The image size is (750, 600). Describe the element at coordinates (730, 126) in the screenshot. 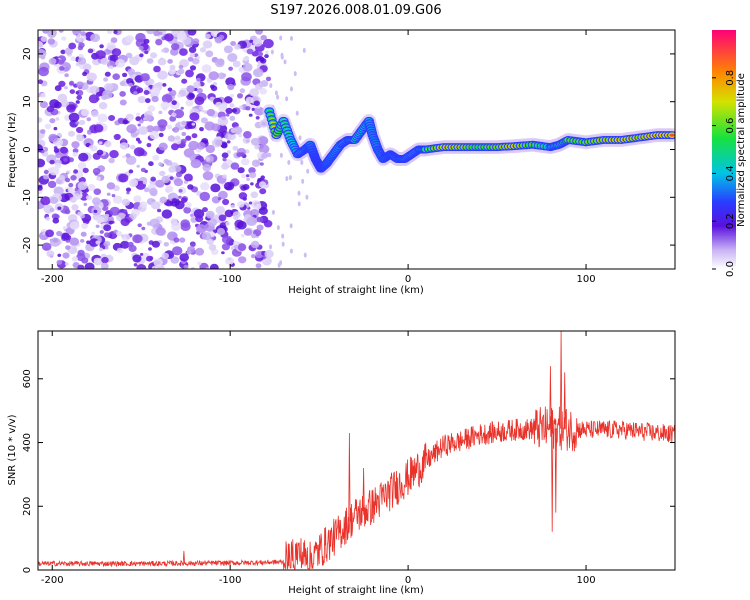

I see `colorbar-tick-label: 0.6` at that location.